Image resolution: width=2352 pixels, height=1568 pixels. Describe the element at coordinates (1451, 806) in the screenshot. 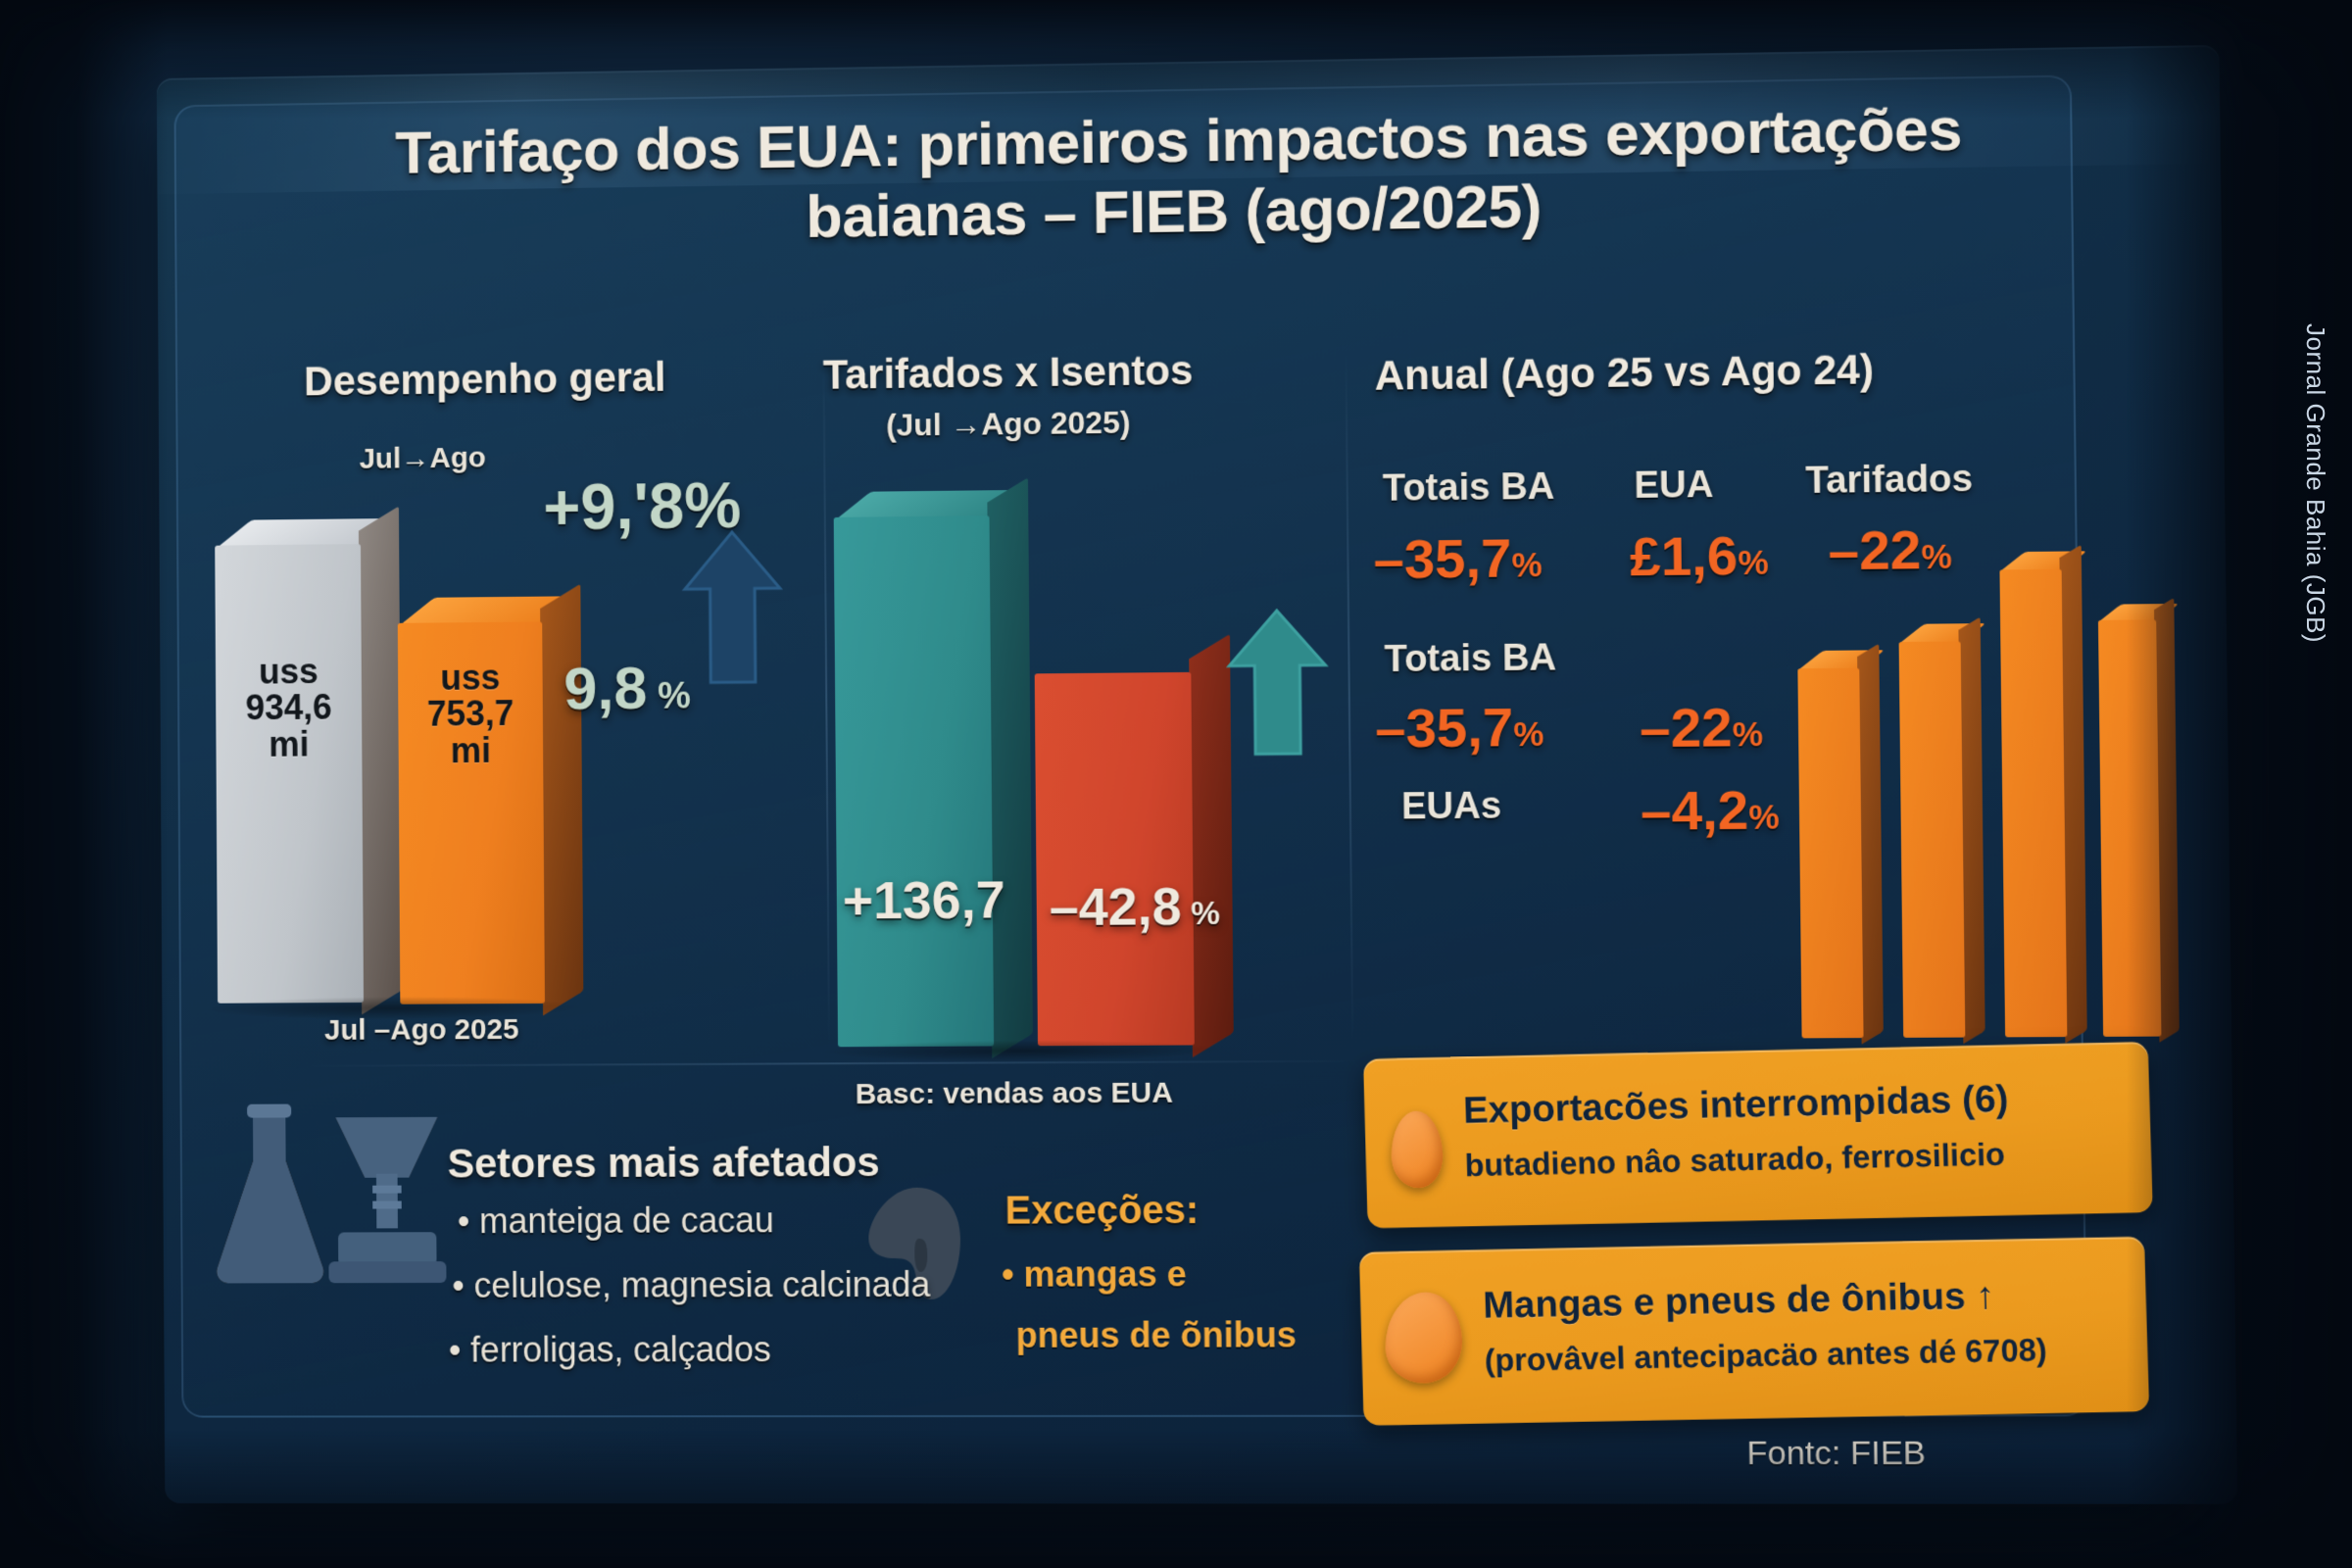

I see `right-row3-label: EUAs` at that location.